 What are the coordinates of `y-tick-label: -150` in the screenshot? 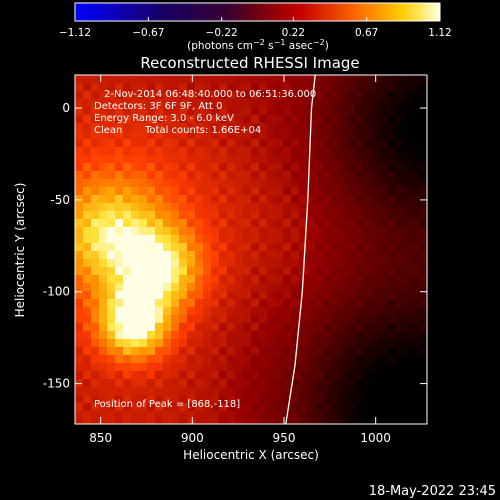 It's located at (56, 384).